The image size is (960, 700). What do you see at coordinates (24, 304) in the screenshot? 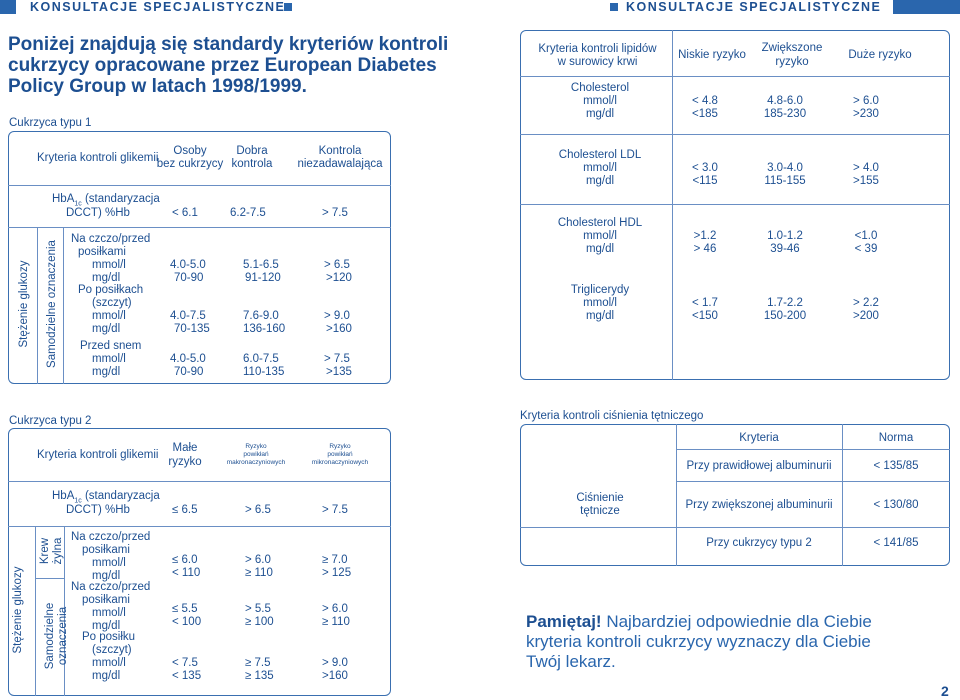
I see `type1-side-outer-label: Stężenie glukozy` at bounding box center [24, 304].